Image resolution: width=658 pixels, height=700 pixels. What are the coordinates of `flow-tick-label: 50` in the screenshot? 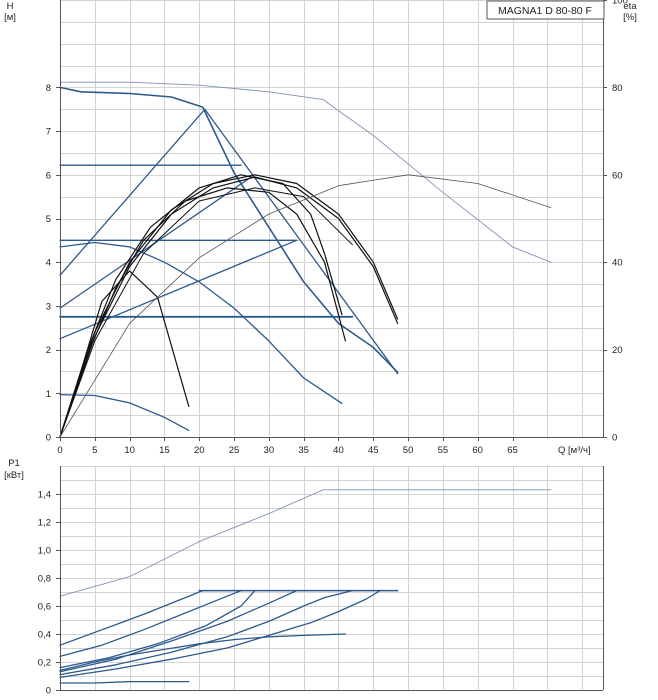 It's located at (408, 450).